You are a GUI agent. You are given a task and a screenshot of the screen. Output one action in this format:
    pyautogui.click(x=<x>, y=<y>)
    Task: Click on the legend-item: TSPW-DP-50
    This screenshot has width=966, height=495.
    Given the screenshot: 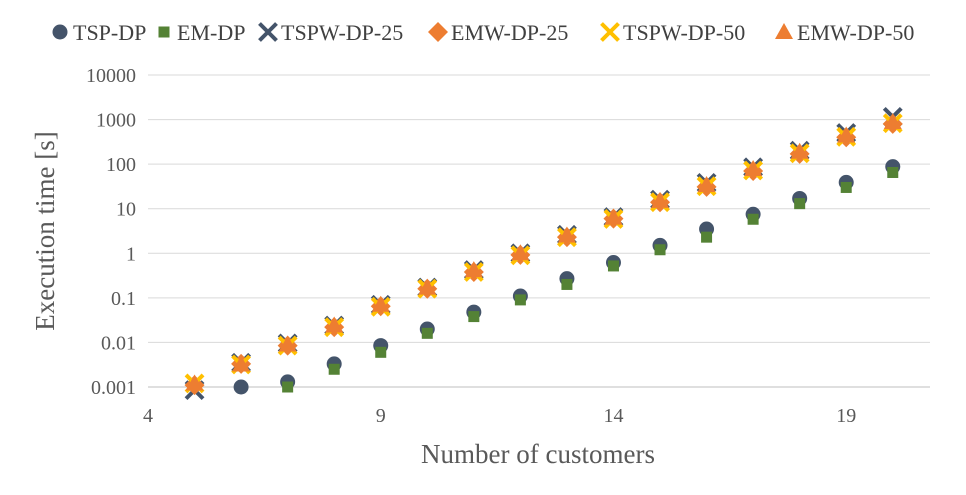 What is the action you would take?
    pyautogui.click(x=672, y=32)
    